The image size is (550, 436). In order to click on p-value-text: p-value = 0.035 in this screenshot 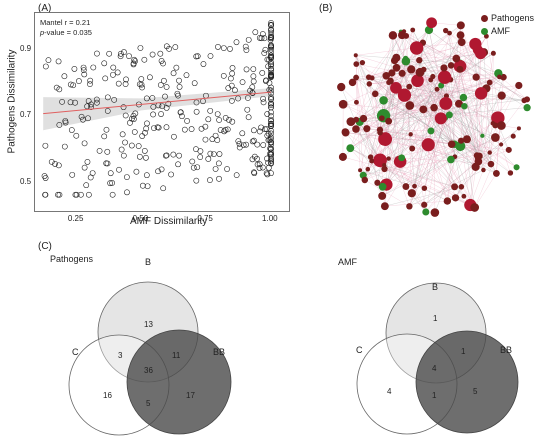, I will do `click(66, 32)`.